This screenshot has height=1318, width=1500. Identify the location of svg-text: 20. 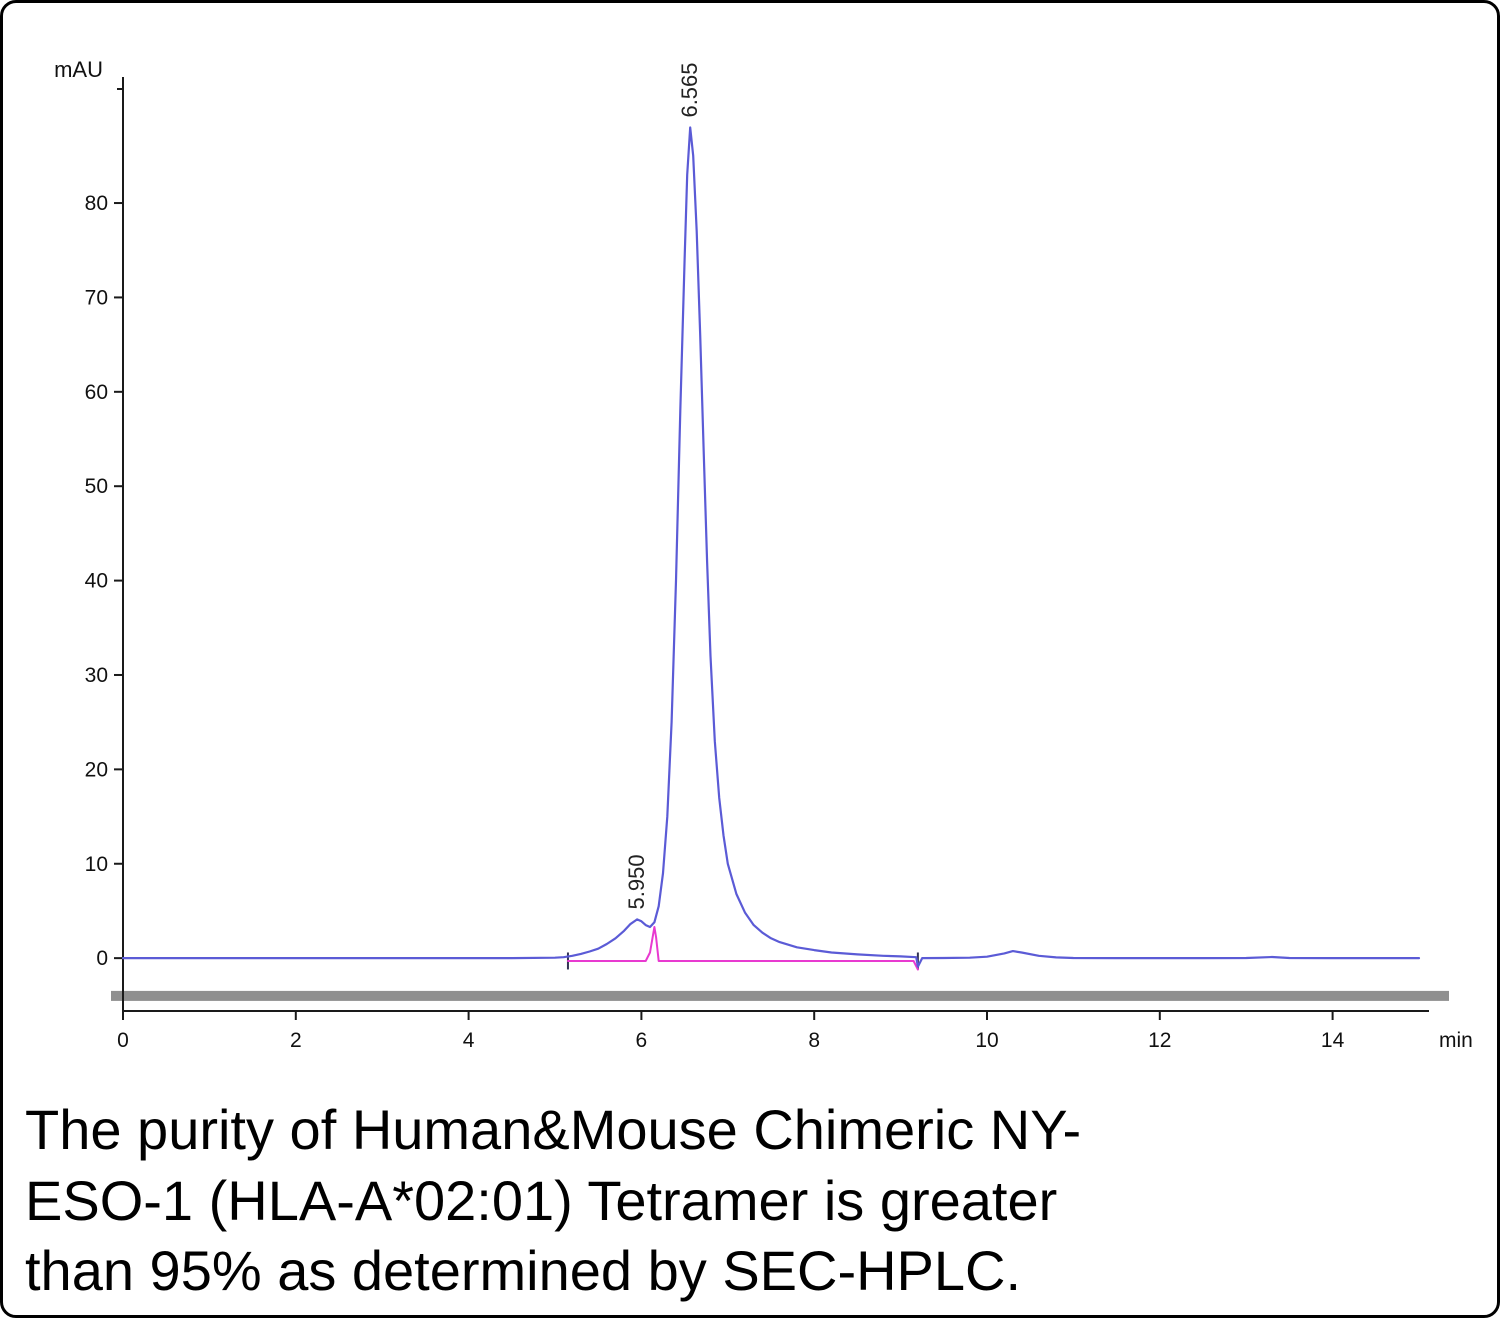
(96, 769).